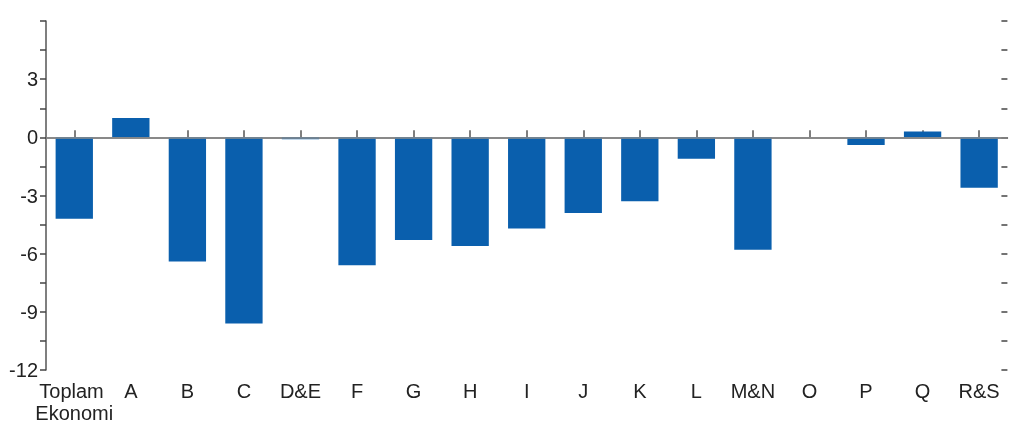  I want to click on x-tick-label: R&S, so click(979, 391).